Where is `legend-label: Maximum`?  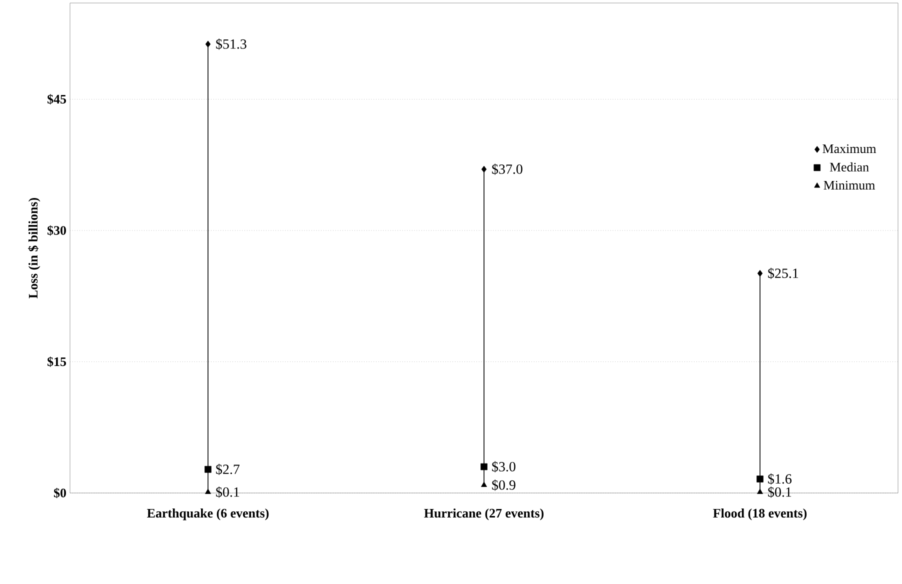
legend-label: Maximum is located at coordinates (849, 149).